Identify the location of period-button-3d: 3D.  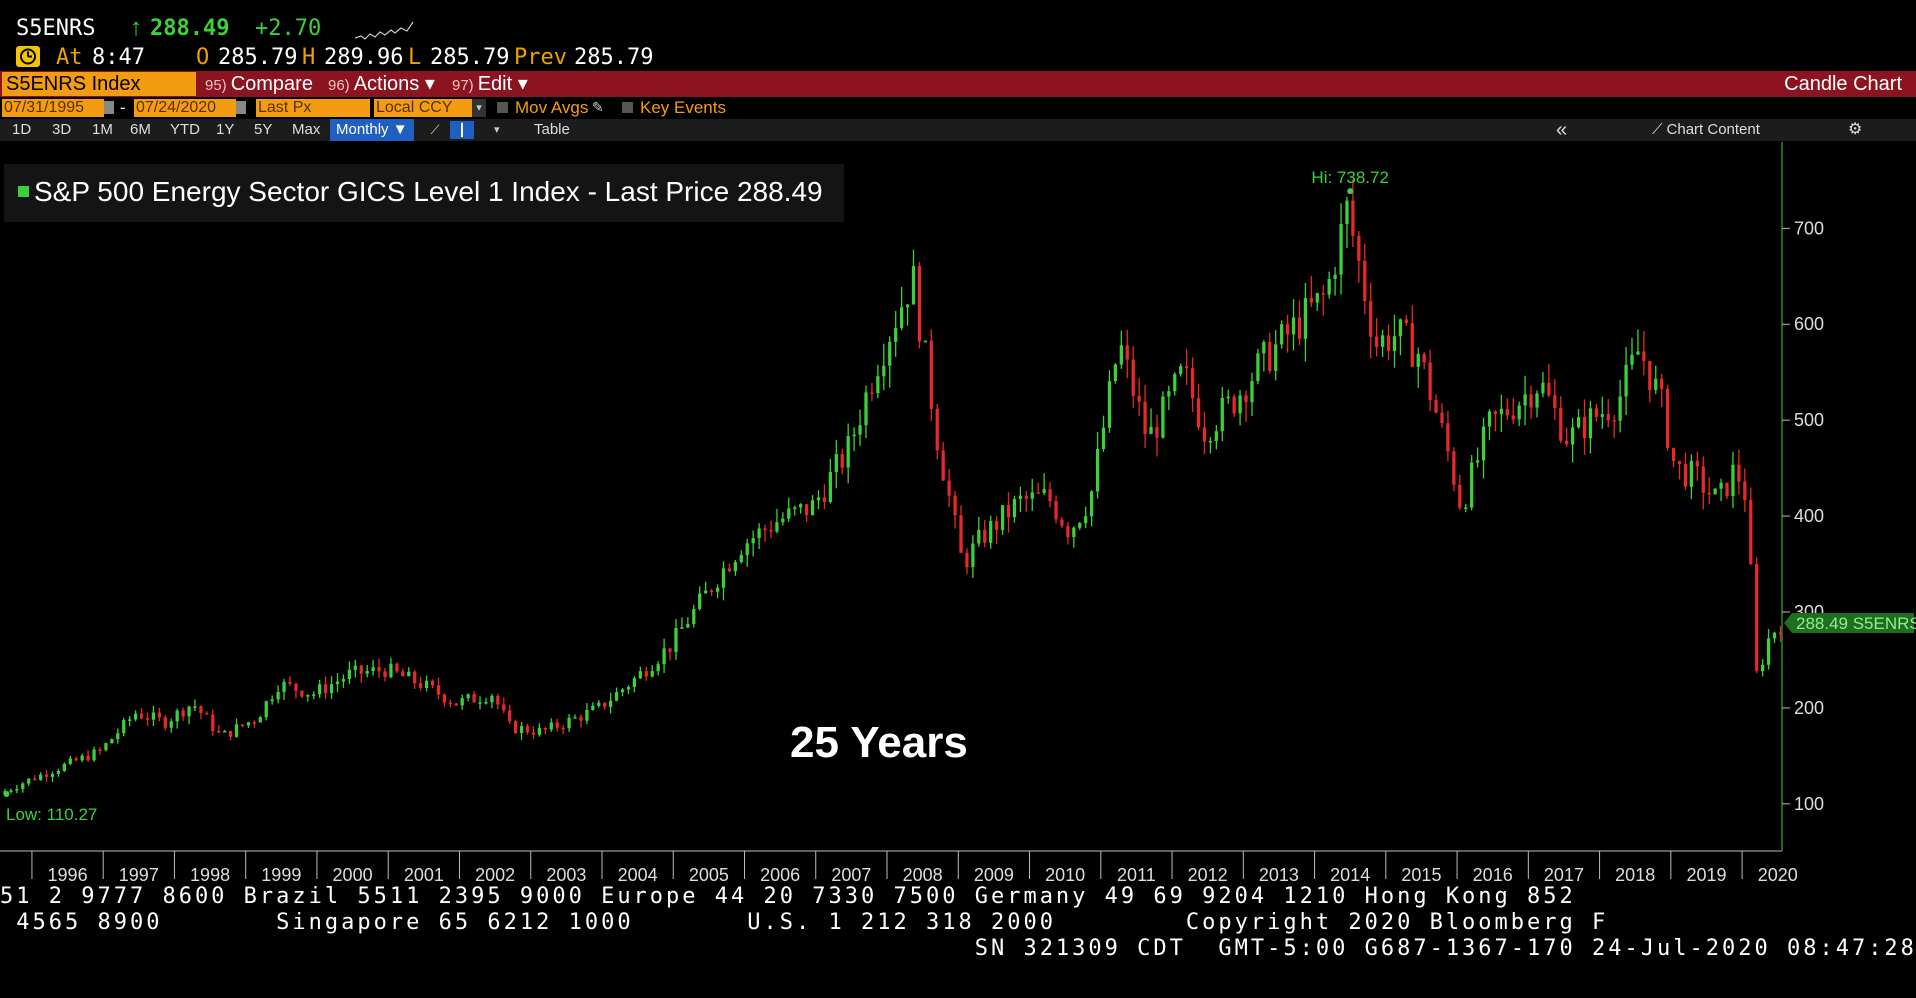
(62, 129).